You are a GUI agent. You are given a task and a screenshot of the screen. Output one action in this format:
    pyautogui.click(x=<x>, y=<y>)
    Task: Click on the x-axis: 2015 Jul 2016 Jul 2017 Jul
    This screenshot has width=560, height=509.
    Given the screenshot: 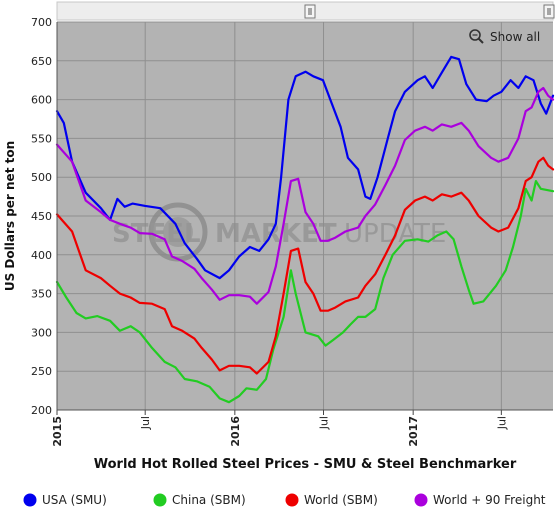 What is the action you would take?
    pyautogui.click(x=302, y=428)
    